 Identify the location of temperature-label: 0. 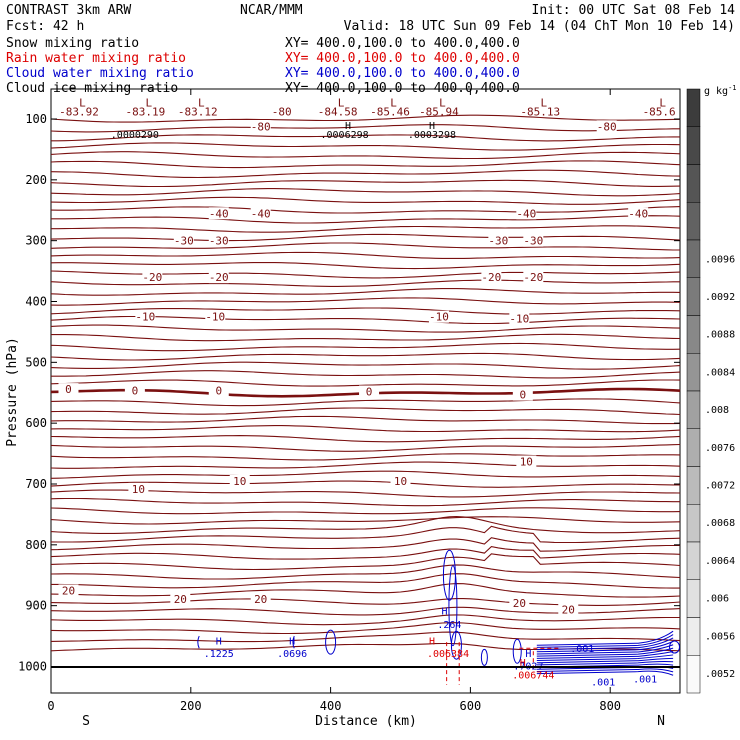
(135, 390).